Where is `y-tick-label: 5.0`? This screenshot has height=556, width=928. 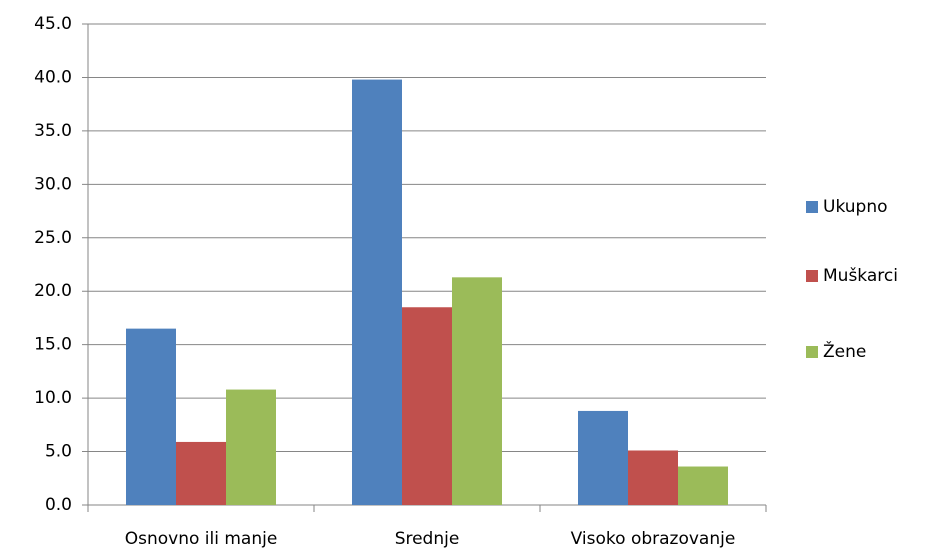 y-tick-label: 5.0 is located at coordinates (58, 452).